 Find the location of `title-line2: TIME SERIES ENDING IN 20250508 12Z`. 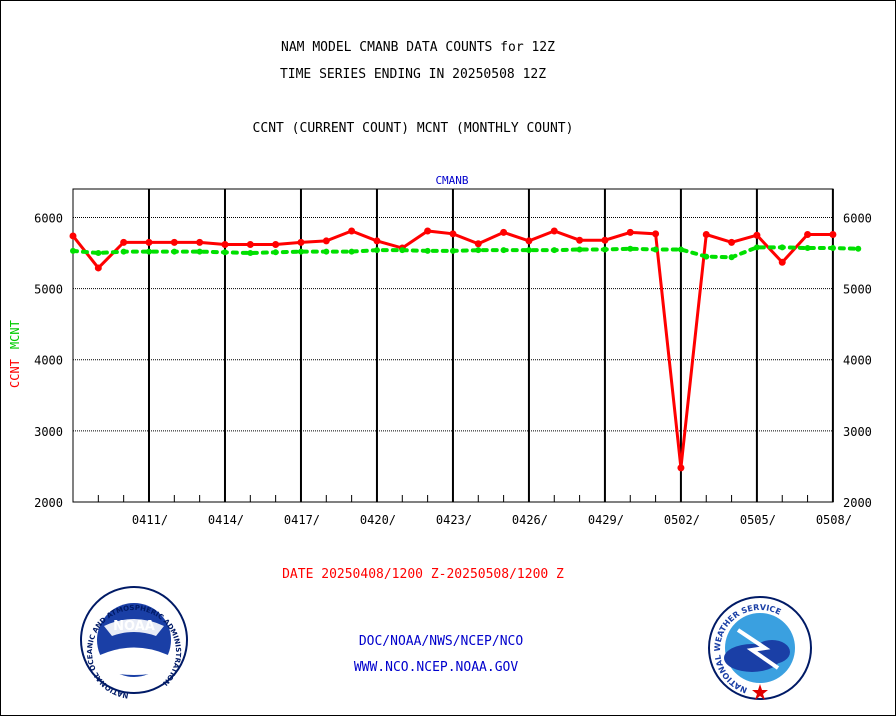

title-line2: TIME SERIES ENDING IN 20250508 12Z is located at coordinates (413, 74).